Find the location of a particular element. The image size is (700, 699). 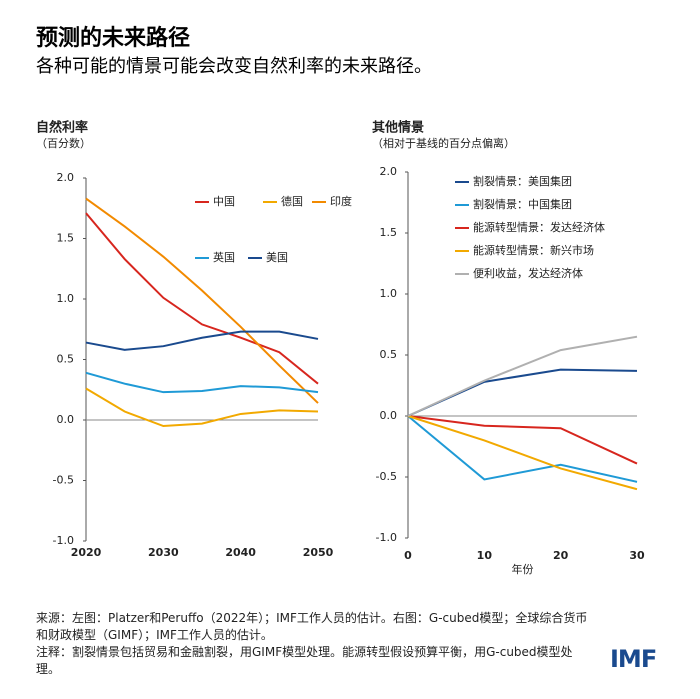

x-tick-label: 2050 is located at coordinates (318, 552).